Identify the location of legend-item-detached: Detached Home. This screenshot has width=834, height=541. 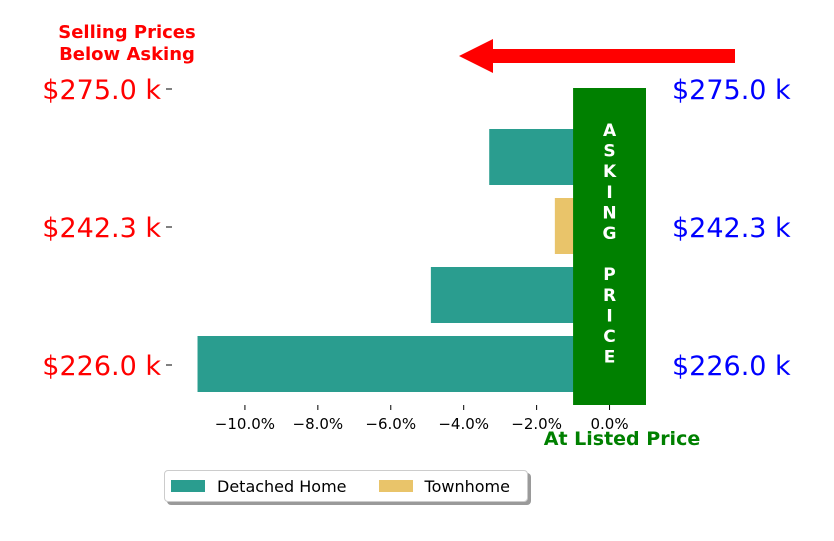
(259, 486).